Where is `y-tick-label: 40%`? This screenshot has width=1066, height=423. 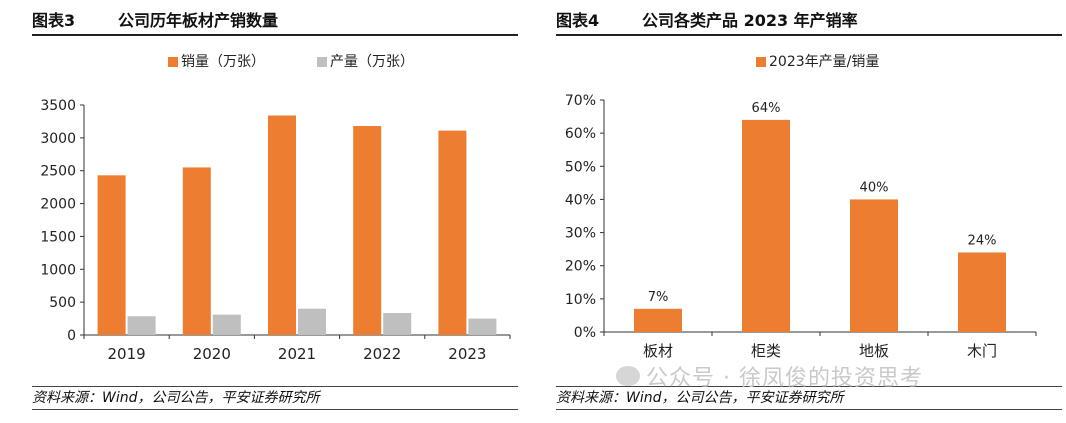
y-tick-label: 40% is located at coordinates (580, 200).